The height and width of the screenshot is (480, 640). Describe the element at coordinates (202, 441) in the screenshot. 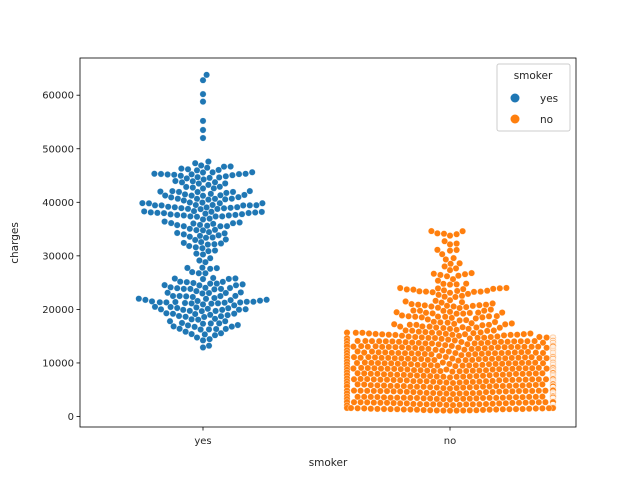

I see `x-tick-label-yes: yes` at that location.